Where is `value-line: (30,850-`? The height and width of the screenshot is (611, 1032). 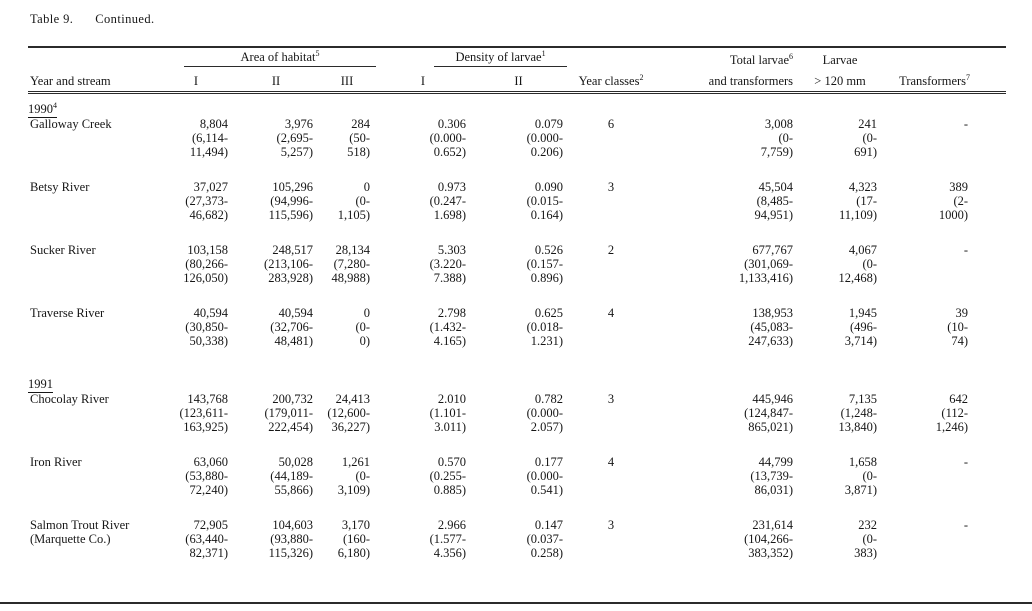
value-line: (30,850- is located at coordinates (206, 327).